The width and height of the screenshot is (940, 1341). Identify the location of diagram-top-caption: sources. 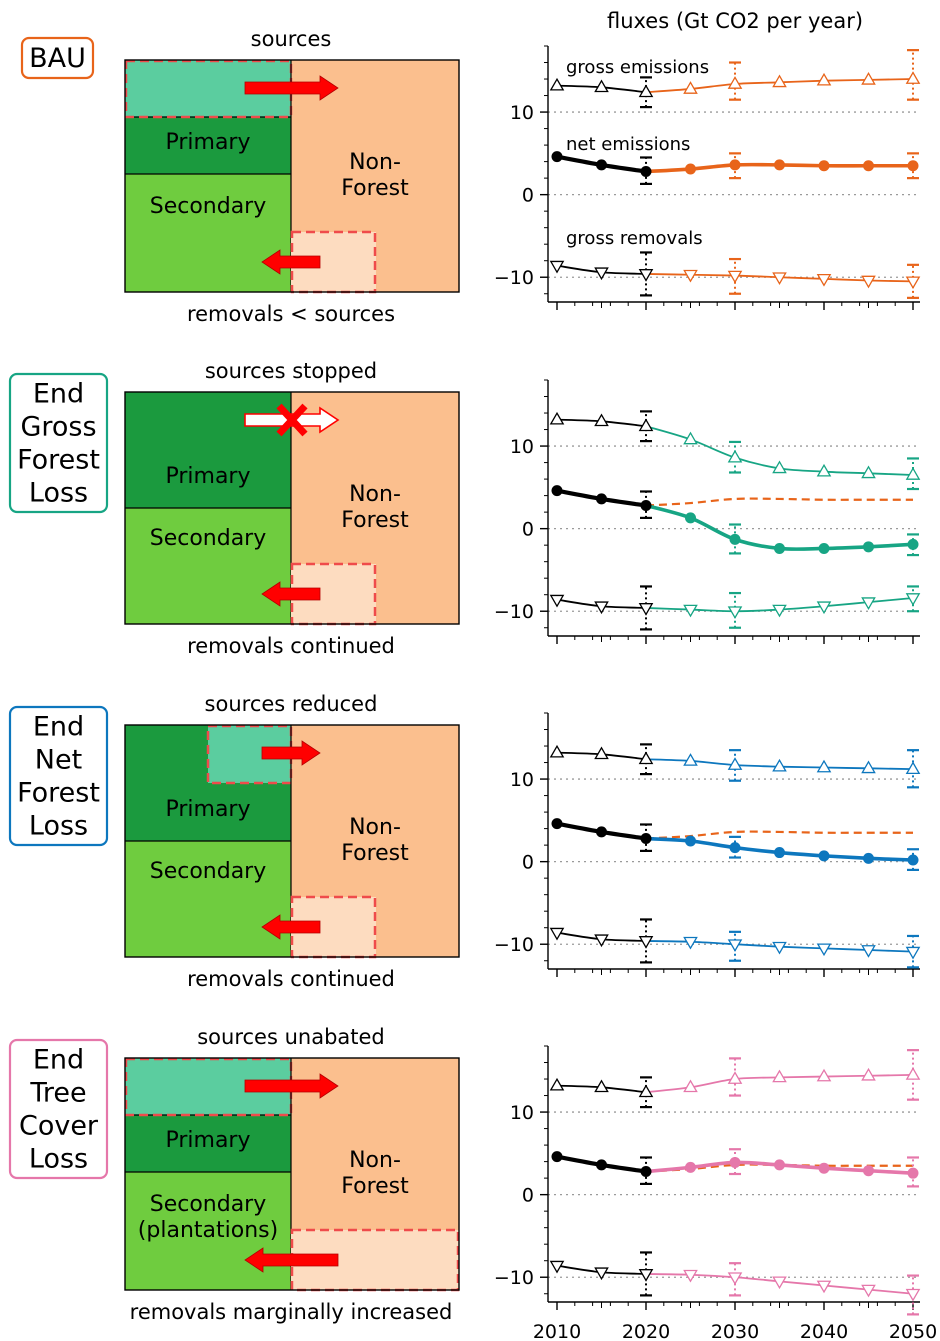
(291, 39).